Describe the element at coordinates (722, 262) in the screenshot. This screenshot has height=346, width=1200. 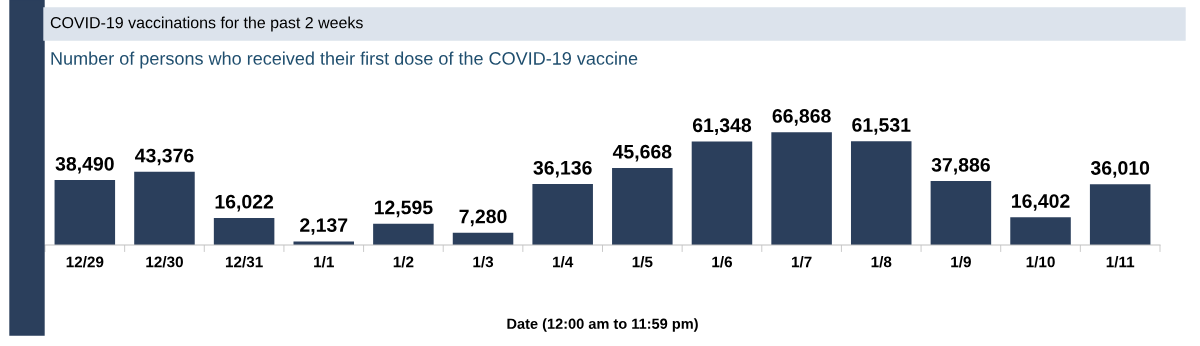
I see `x-tick-label: 1/6` at that location.